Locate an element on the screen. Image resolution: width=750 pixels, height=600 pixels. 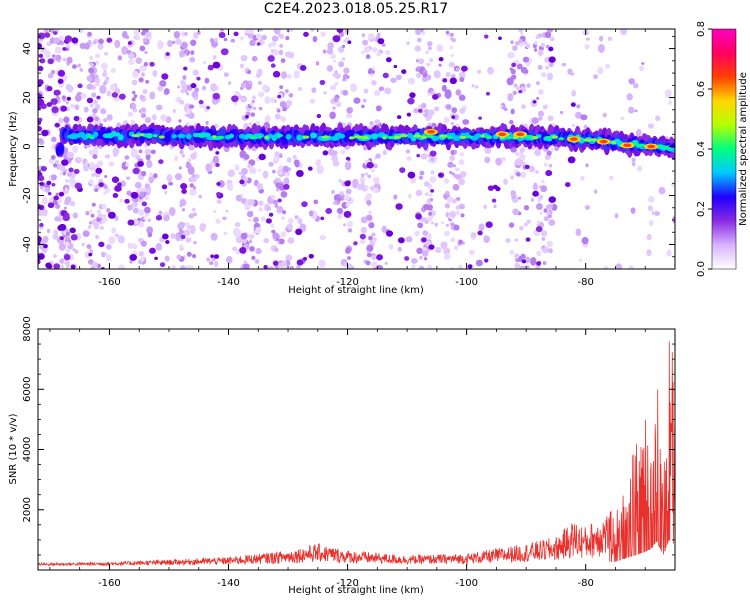
band-cyan is located at coordinates (174, 136).